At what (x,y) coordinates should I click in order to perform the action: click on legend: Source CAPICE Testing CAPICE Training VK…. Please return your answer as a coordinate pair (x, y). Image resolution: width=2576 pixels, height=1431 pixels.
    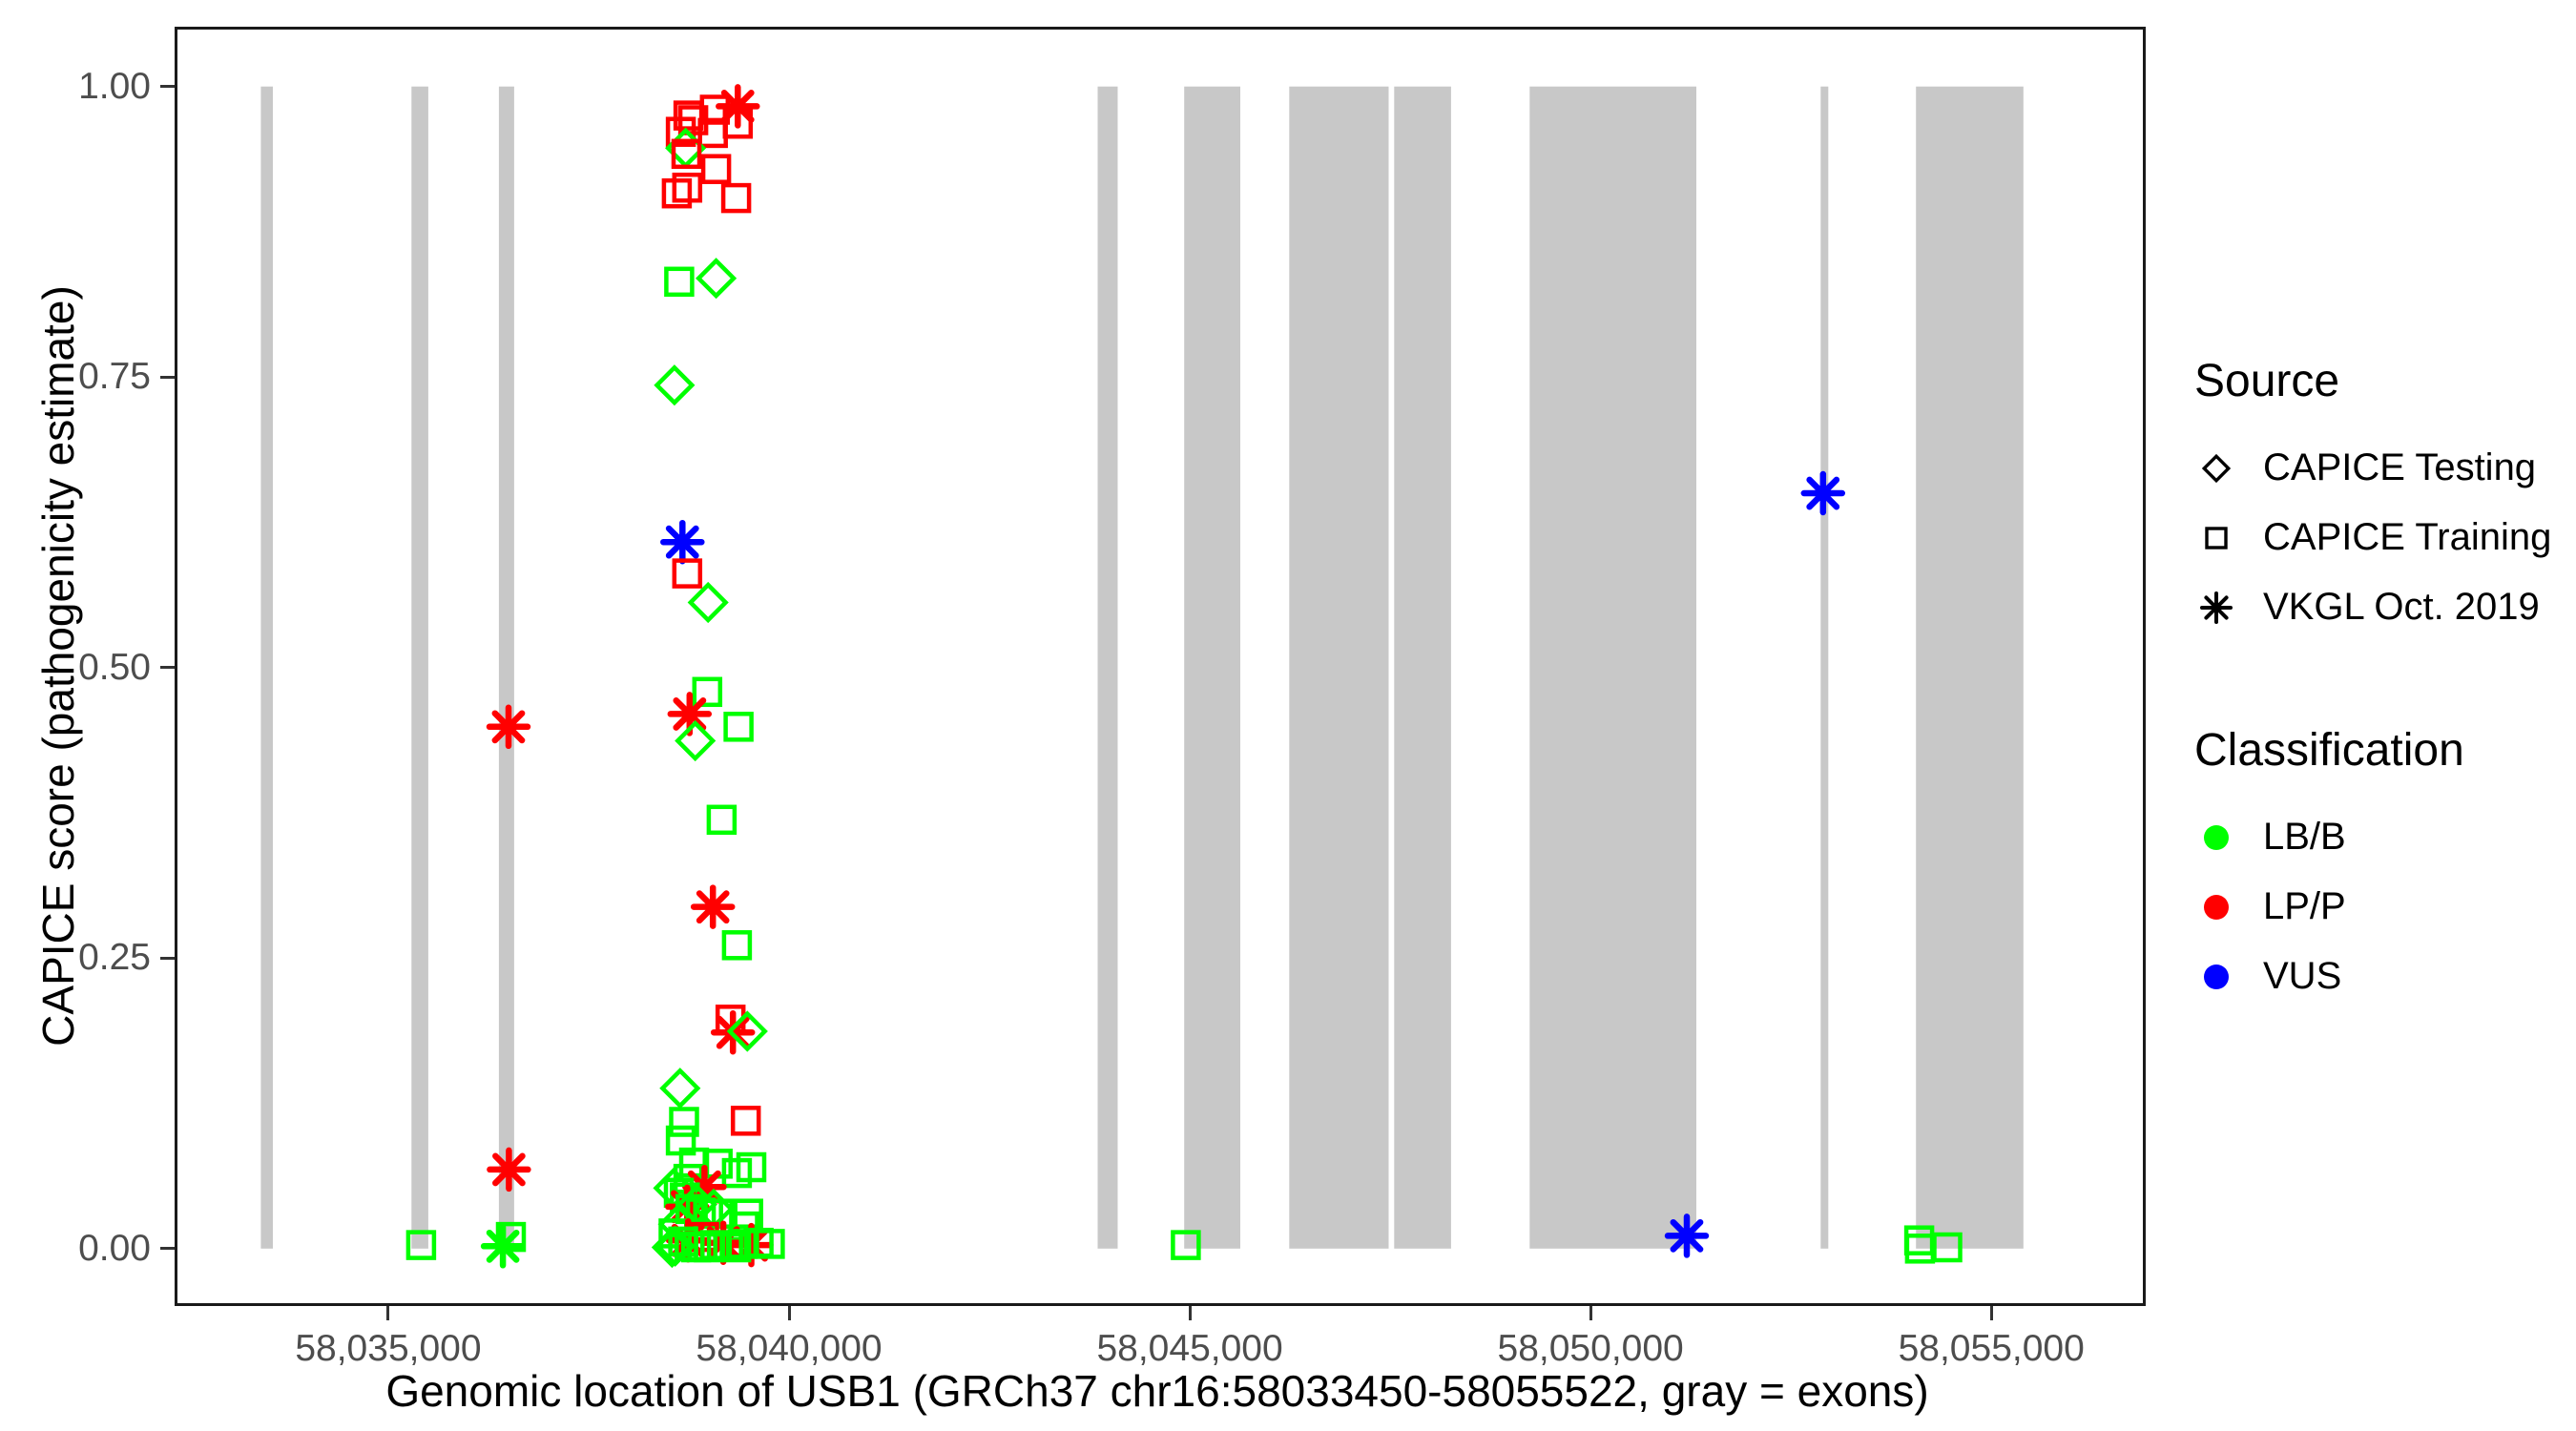
    Looking at the image, I should click on (2380, 683).